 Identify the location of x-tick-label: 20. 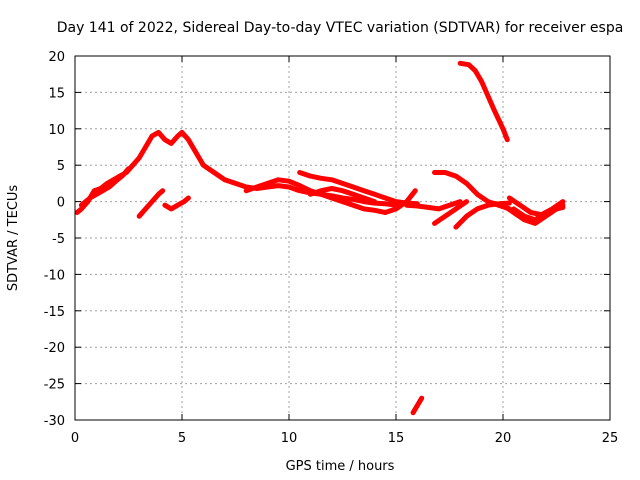
(503, 438).